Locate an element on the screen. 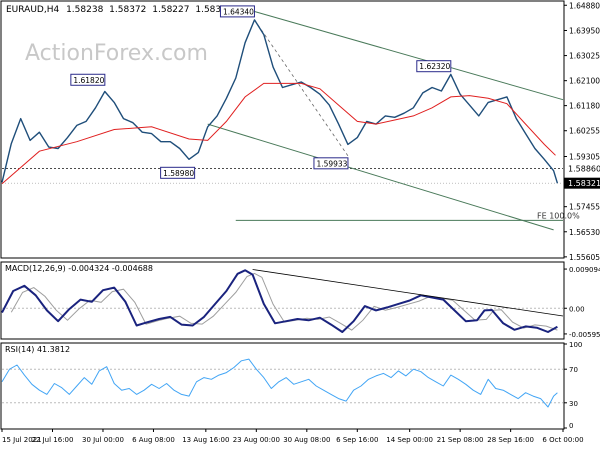  x-tick-label: 28 Sep 16:00 is located at coordinates (510, 440).